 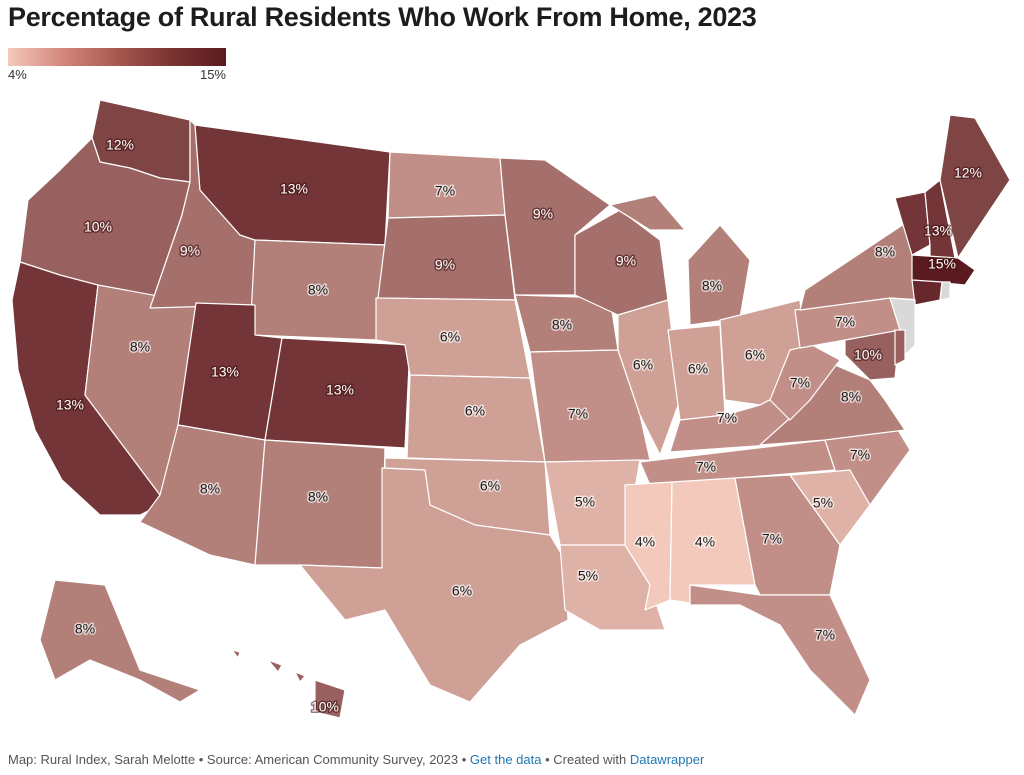 I want to click on state-tx, so click(x=434, y=585).